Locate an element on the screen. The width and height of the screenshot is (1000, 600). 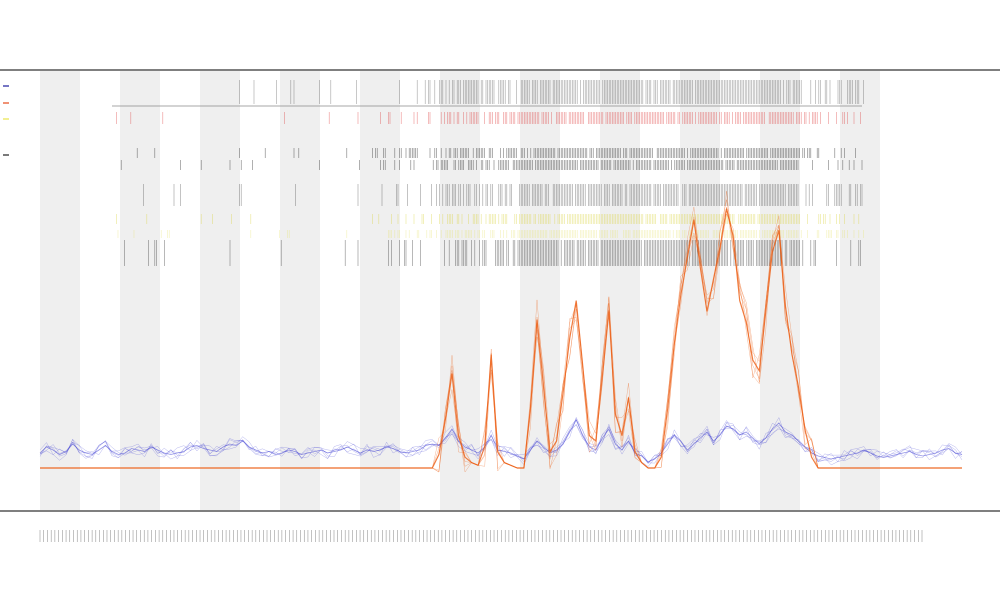
legend is located at coordinates (6, 120).